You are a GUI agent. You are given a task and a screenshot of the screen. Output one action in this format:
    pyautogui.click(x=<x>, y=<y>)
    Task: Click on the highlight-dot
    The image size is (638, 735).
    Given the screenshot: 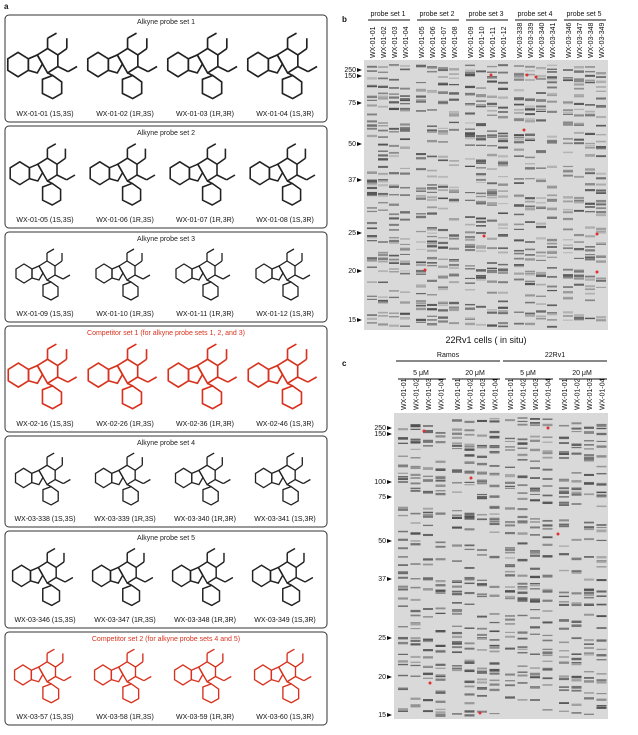 What is the action you would take?
    pyautogui.click(x=527, y=75)
    